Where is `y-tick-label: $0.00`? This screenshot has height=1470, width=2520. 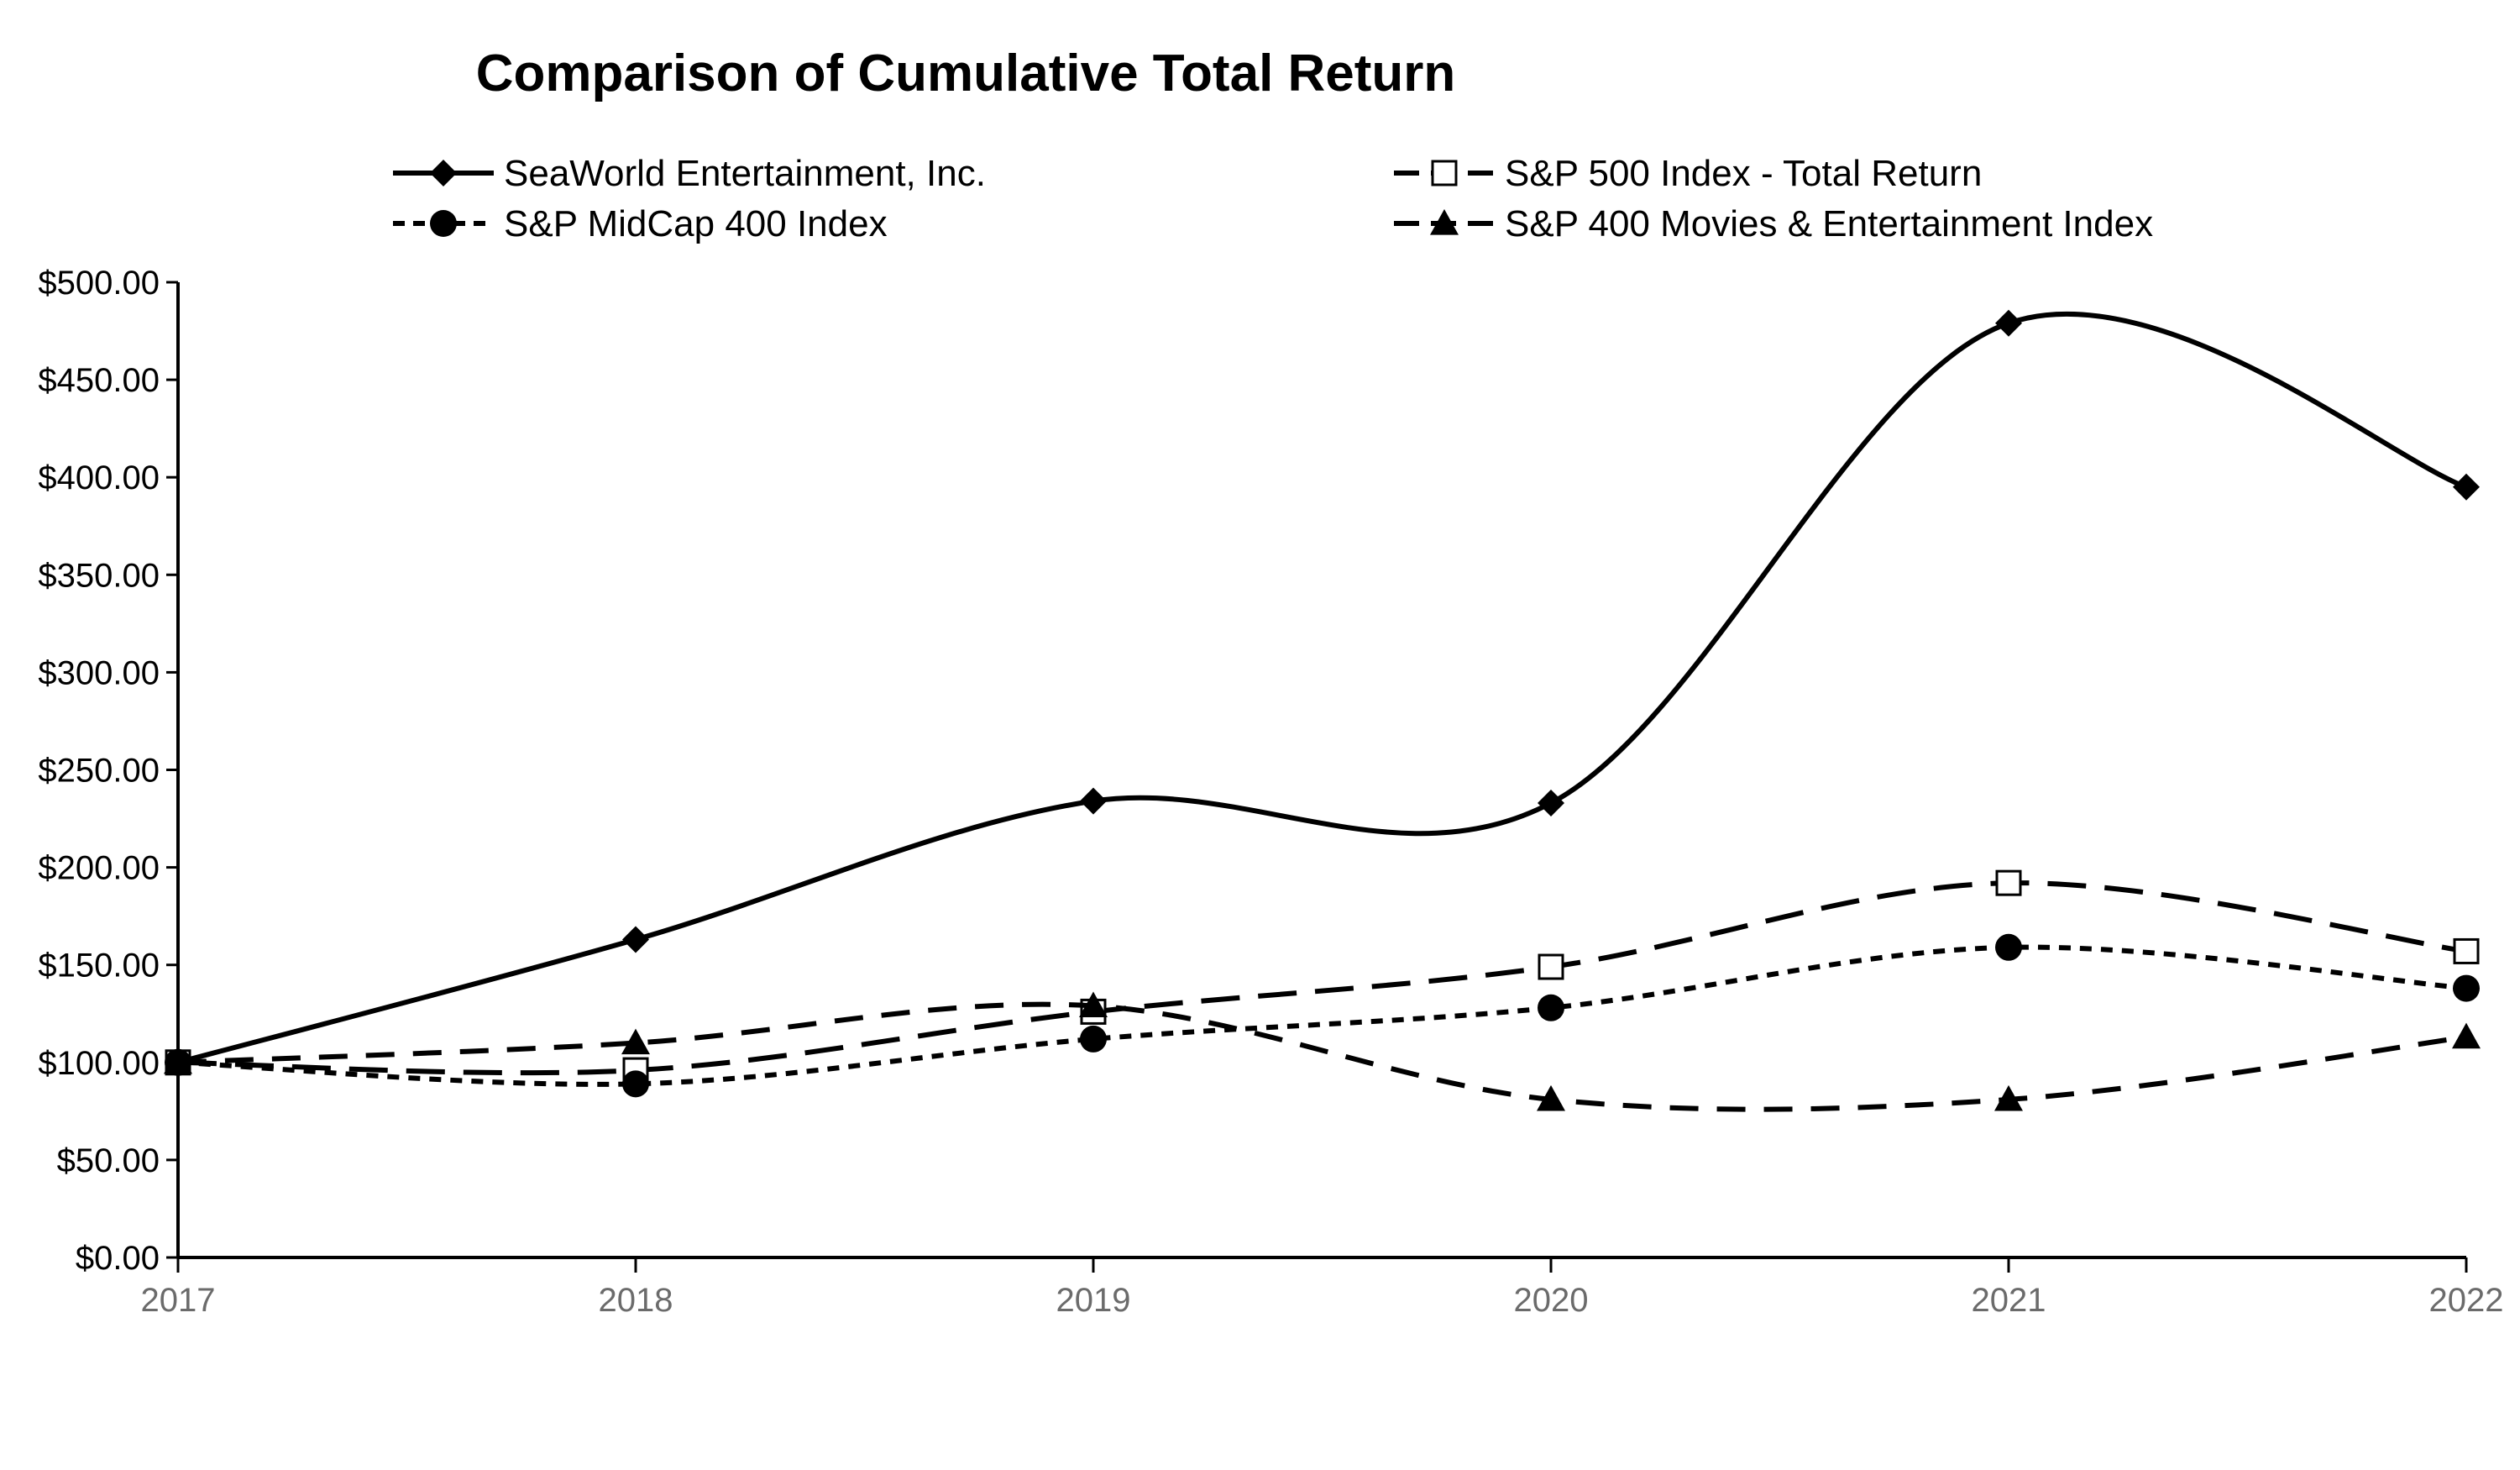
y-tick-label: $0.00 is located at coordinates (118, 1258).